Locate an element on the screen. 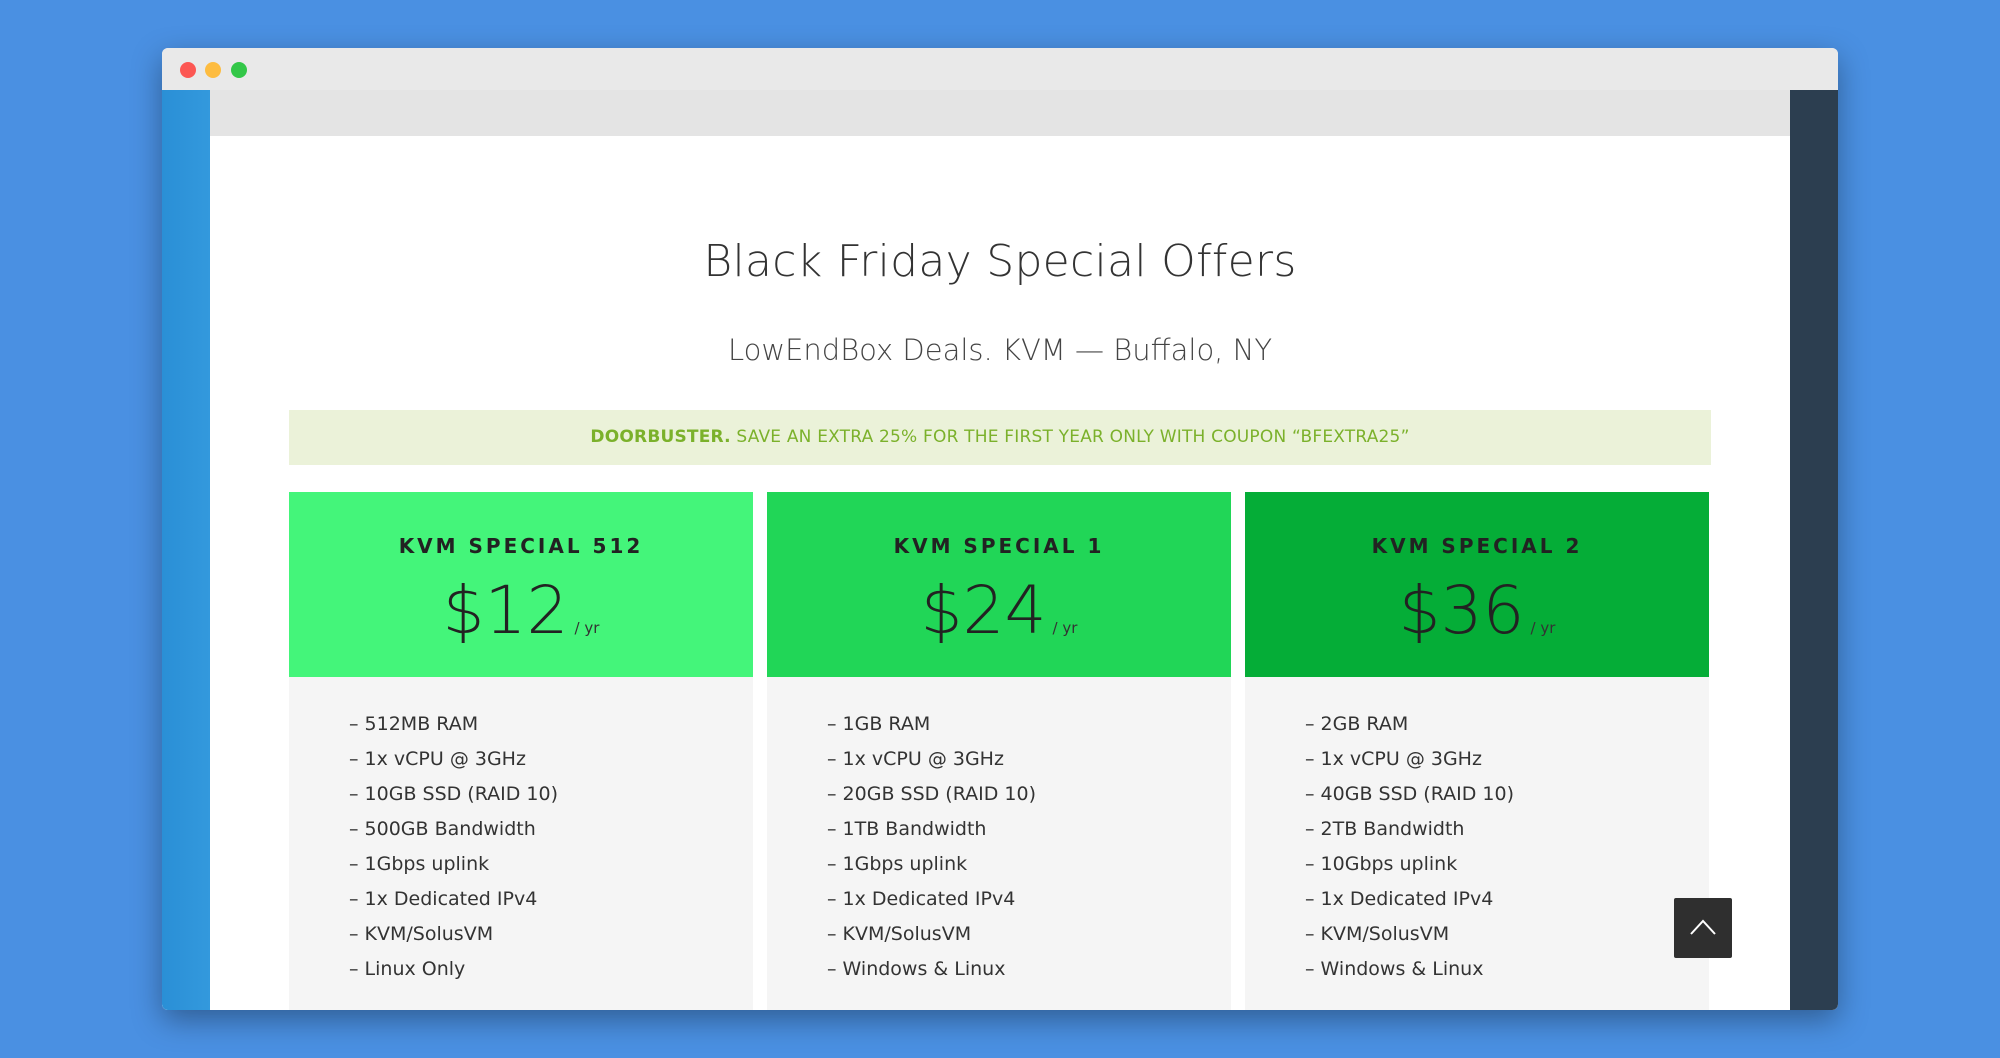  plan-name: KVM SPECIAL 1 is located at coordinates (999, 546).